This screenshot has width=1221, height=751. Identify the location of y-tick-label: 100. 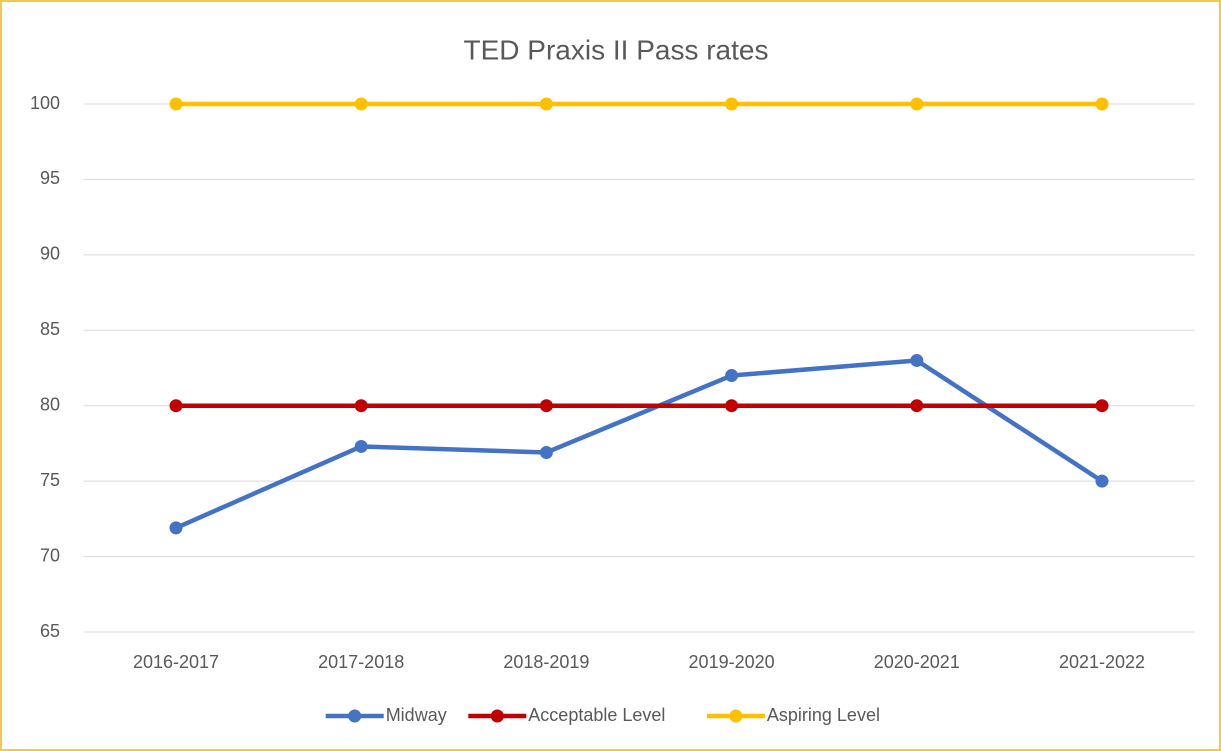
(45, 103).